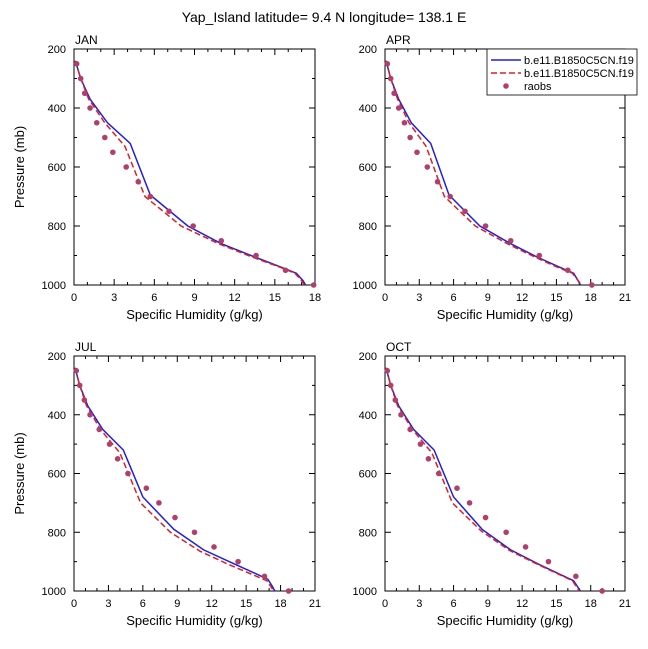  I want to click on panel-label: JAN, so click(86, 40).